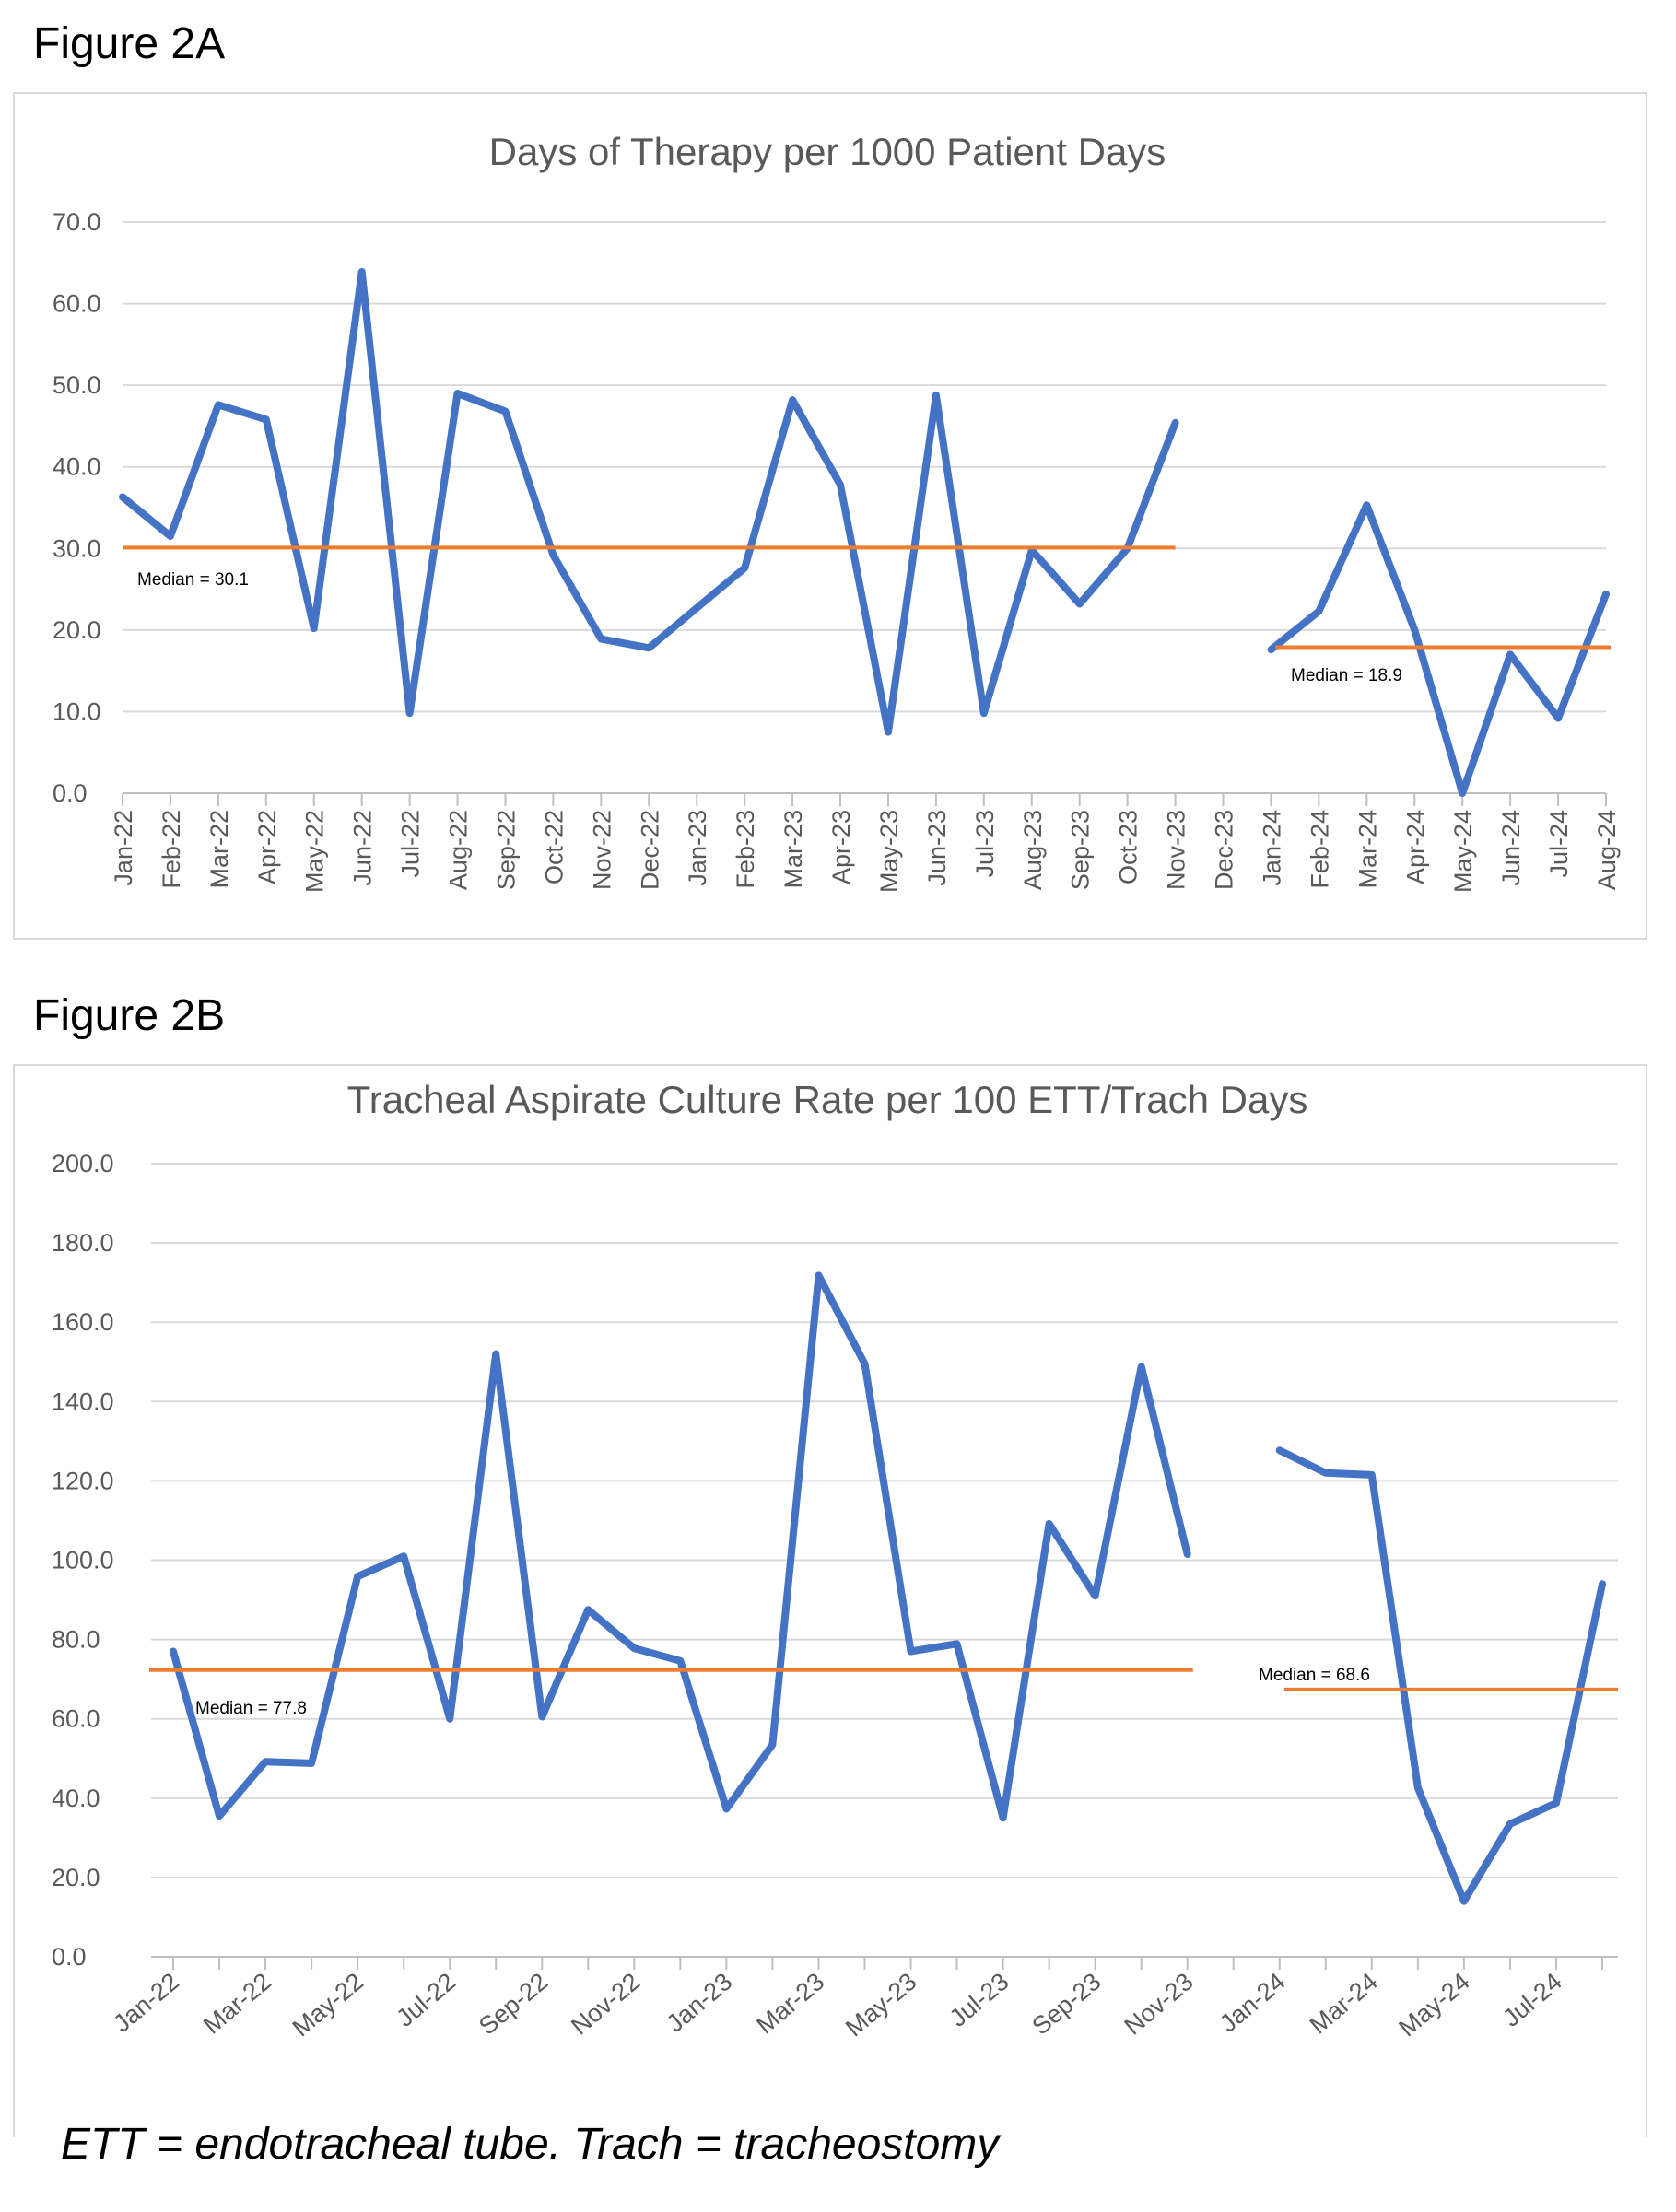  I want to click on a-y-tick-label: 0.0, so click(70, 793).